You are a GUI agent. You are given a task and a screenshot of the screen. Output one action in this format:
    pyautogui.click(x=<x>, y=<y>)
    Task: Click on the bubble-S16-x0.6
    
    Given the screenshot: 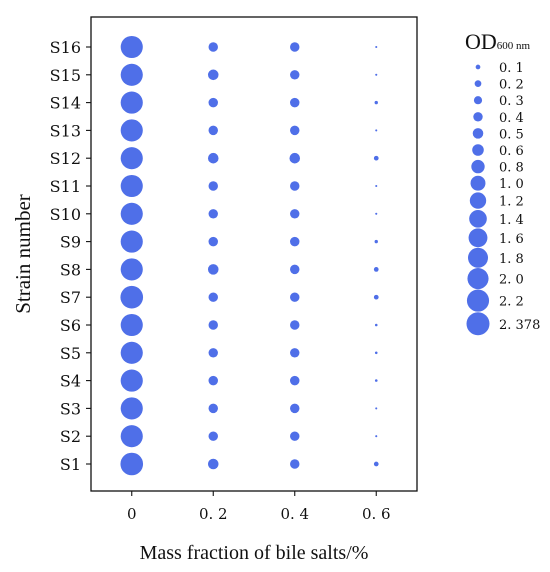 What is the action you would take?
    pyautogui.click(x=376, y=47)
    